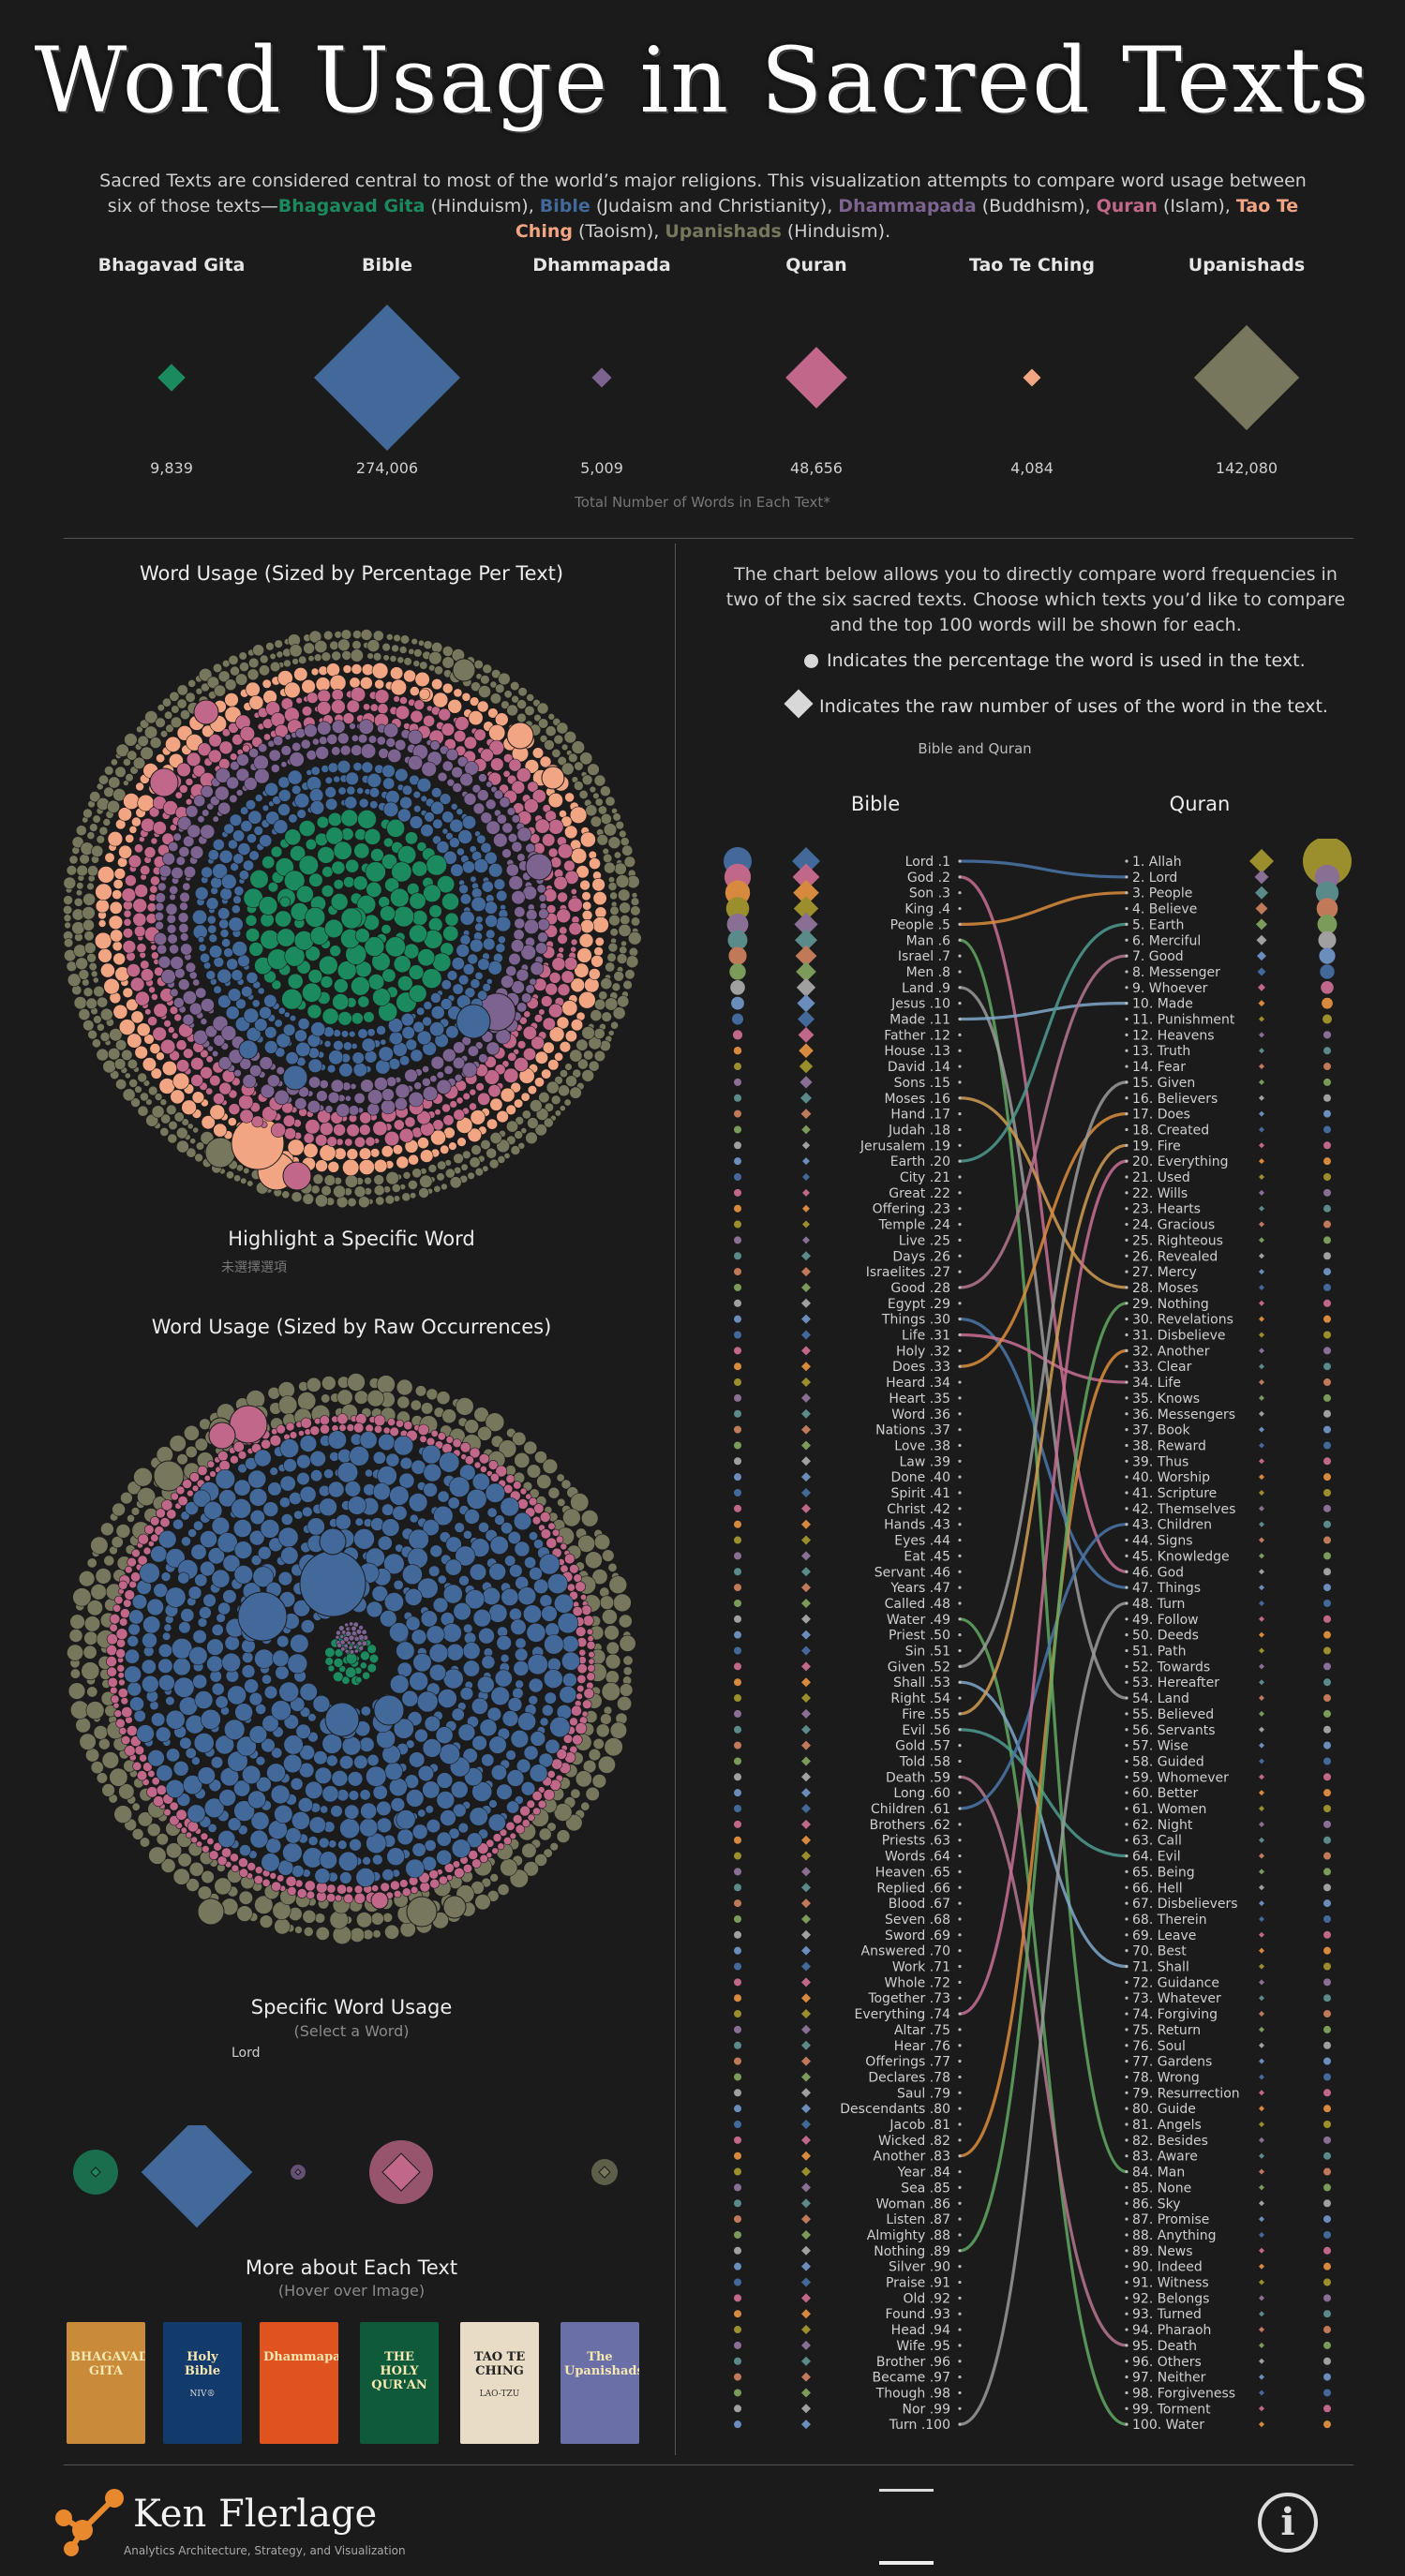  I want to click on book-cover-upanishads: The Upanishads, so click(600, 2383).